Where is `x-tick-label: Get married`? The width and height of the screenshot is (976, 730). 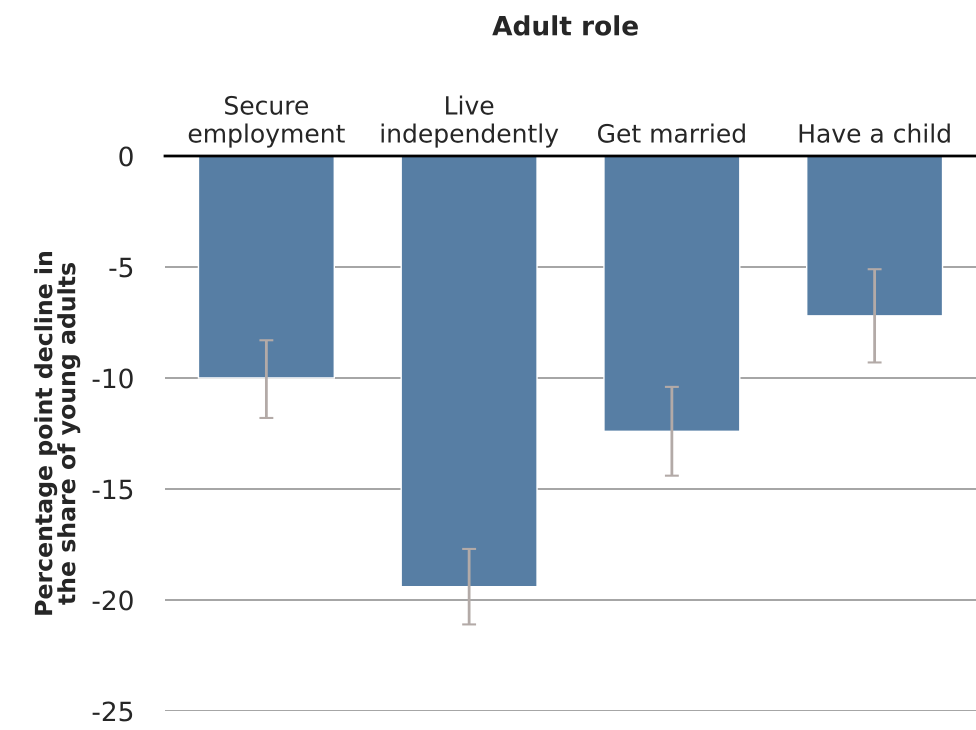
x-tick-label: Get married is located at coordinates (671, 133).